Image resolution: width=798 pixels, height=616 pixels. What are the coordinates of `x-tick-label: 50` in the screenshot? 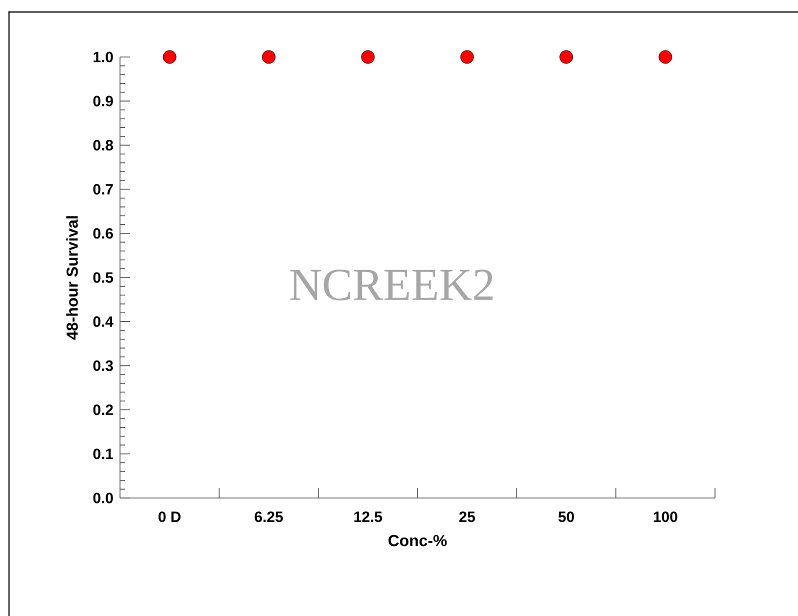 It's located at (566, 517).